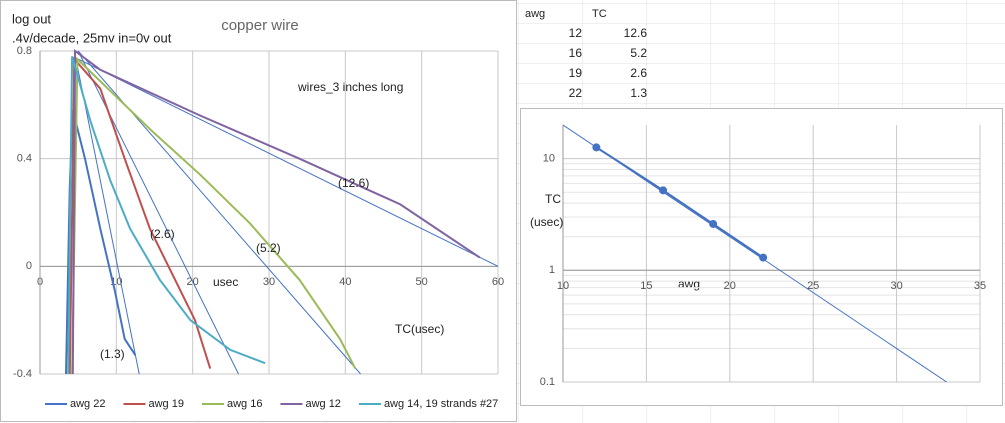 The width and height of the screenshot is (1005, 423). I want to click on y-tick-label: 0.8, so click(24, 51).